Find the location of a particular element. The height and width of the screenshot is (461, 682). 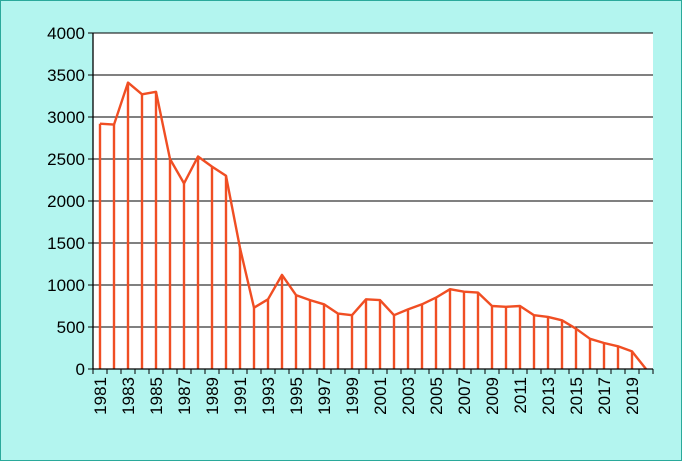

y-tick-label: 1000 is located at coordinates (66, 285).